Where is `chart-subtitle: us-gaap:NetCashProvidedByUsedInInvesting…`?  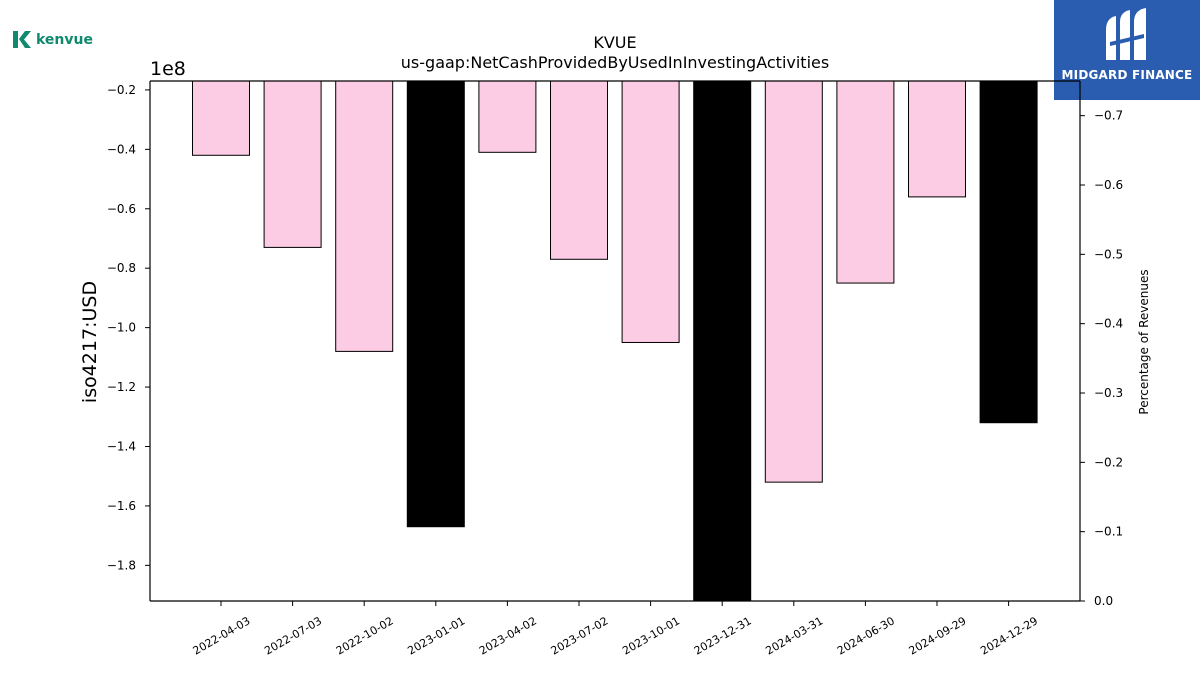 chart-subtitle: us-gaap:NetCashProvidedByUsedInInvesting… is located at coordinates (615, 62).